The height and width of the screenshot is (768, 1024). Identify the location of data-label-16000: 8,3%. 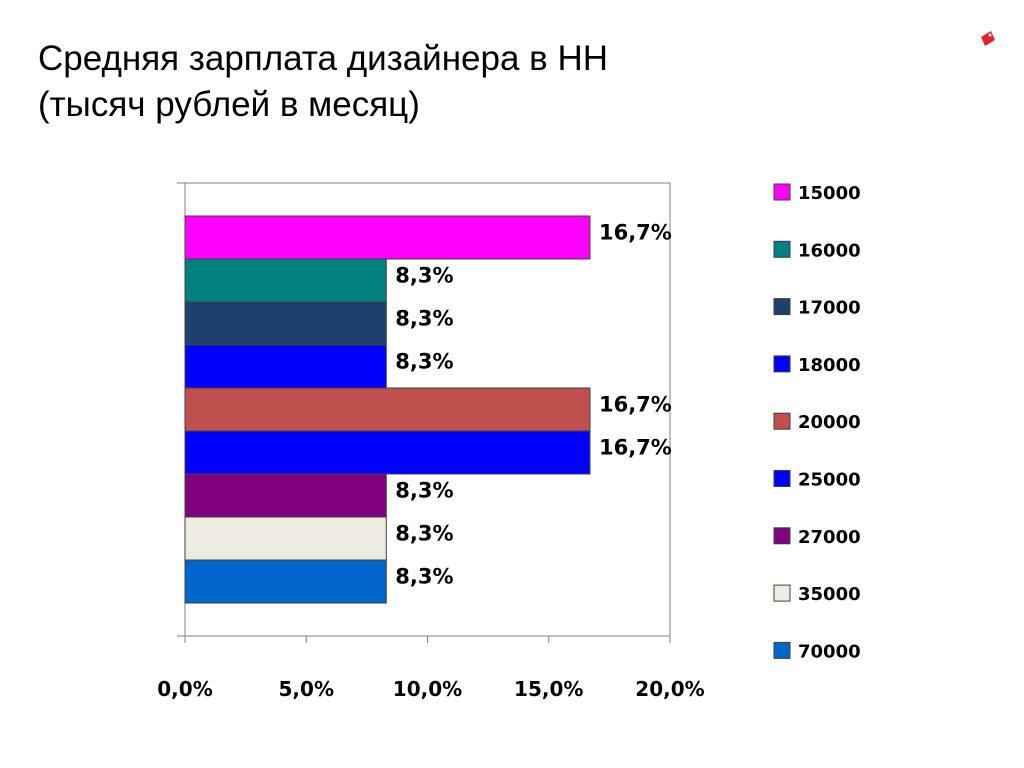
(424, 276).